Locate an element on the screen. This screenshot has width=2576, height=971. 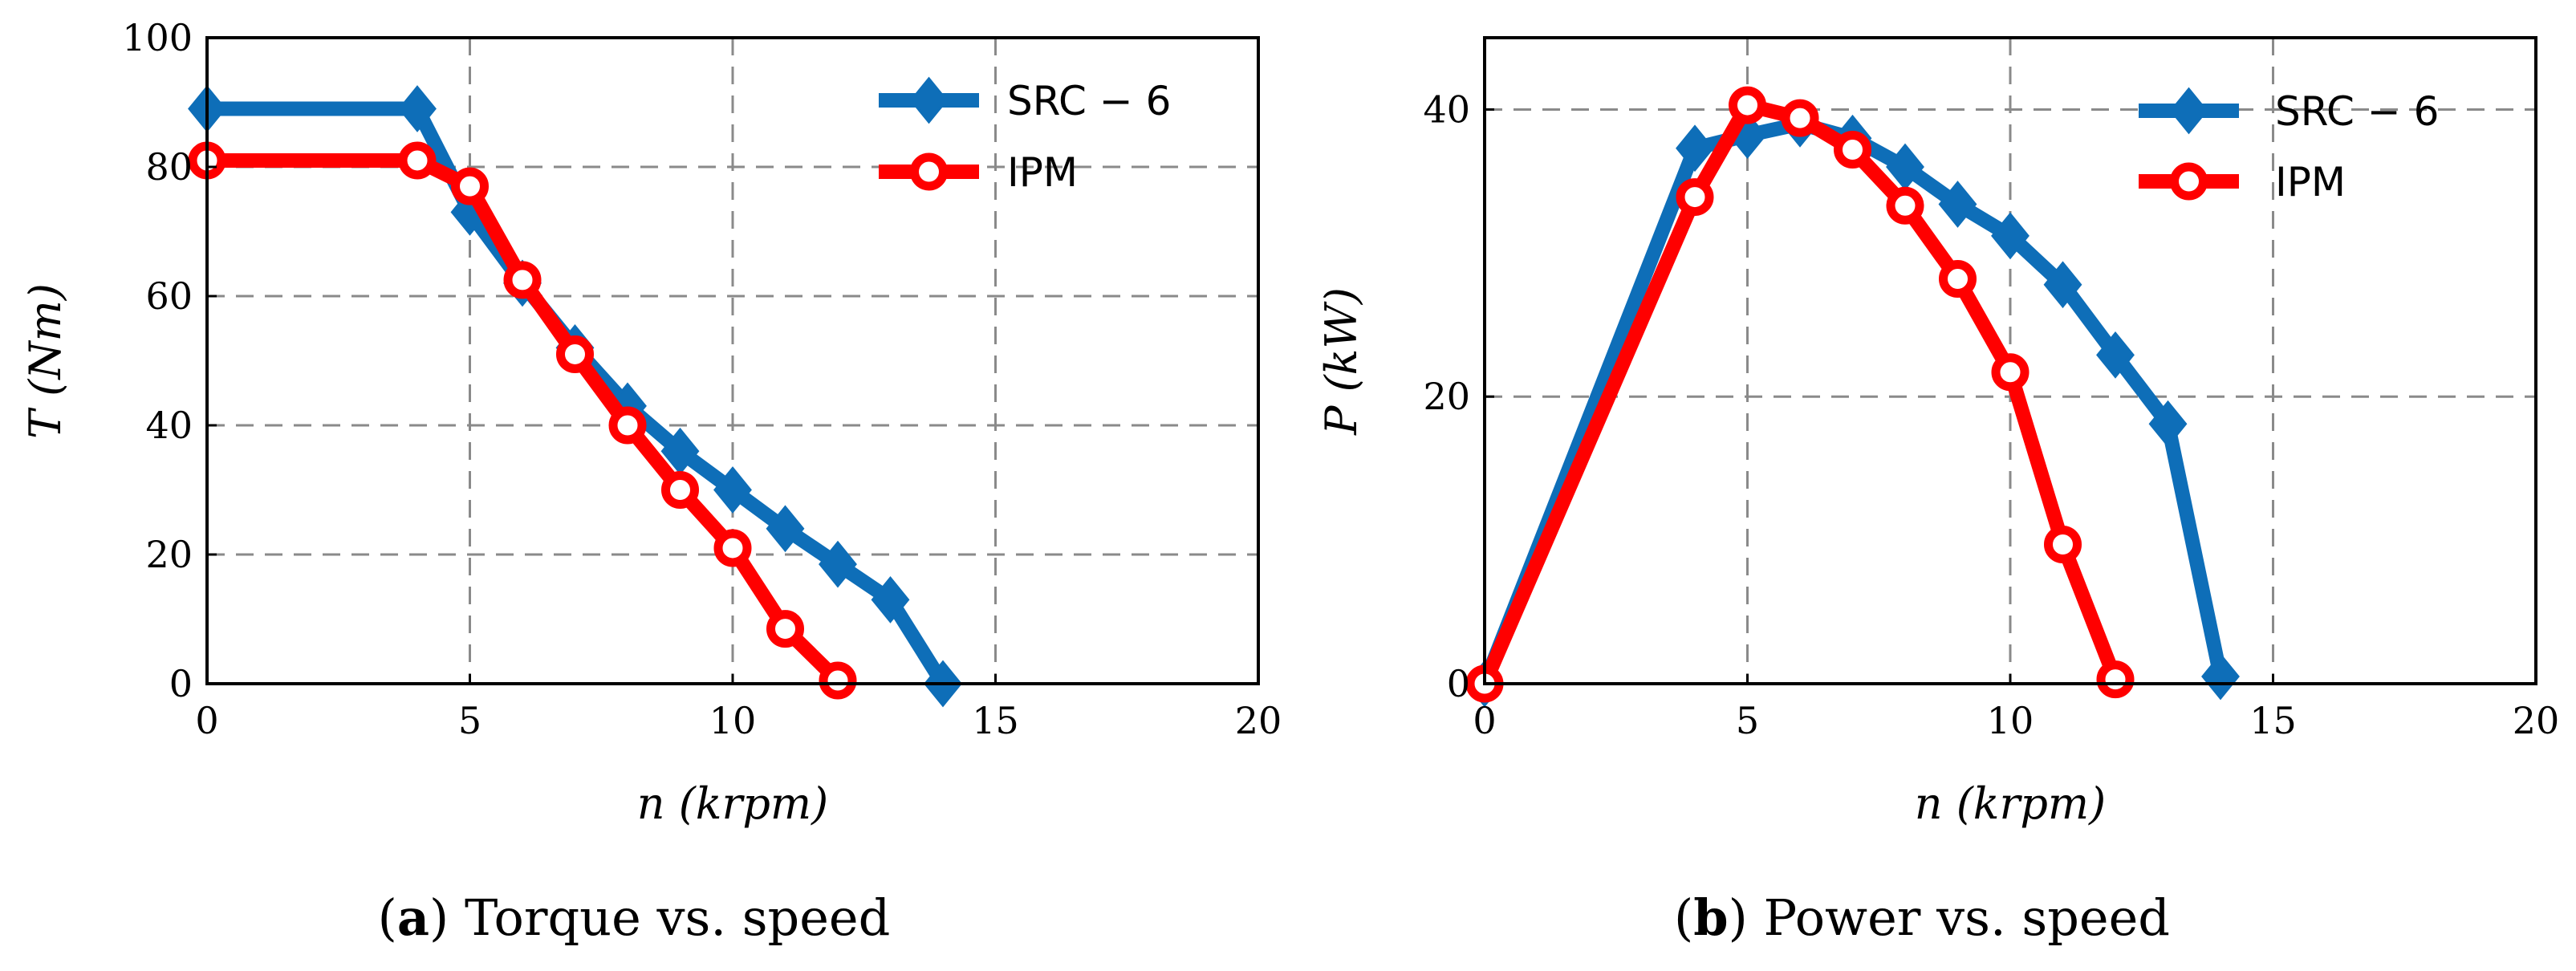
power-x-tick-labels: 0 5 10 15 20 is located at coordinates (2016, 708).